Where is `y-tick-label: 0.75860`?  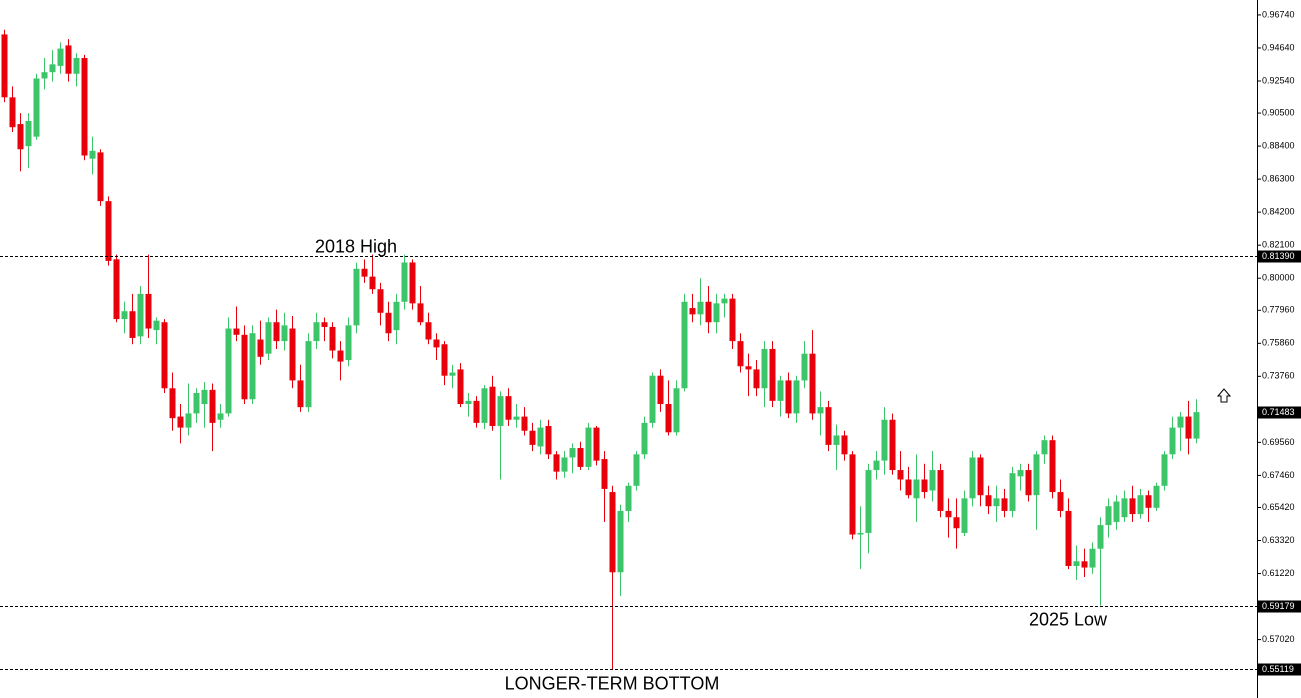
y-tick-label: 0.75860 is located at coordinates (1278, 343).